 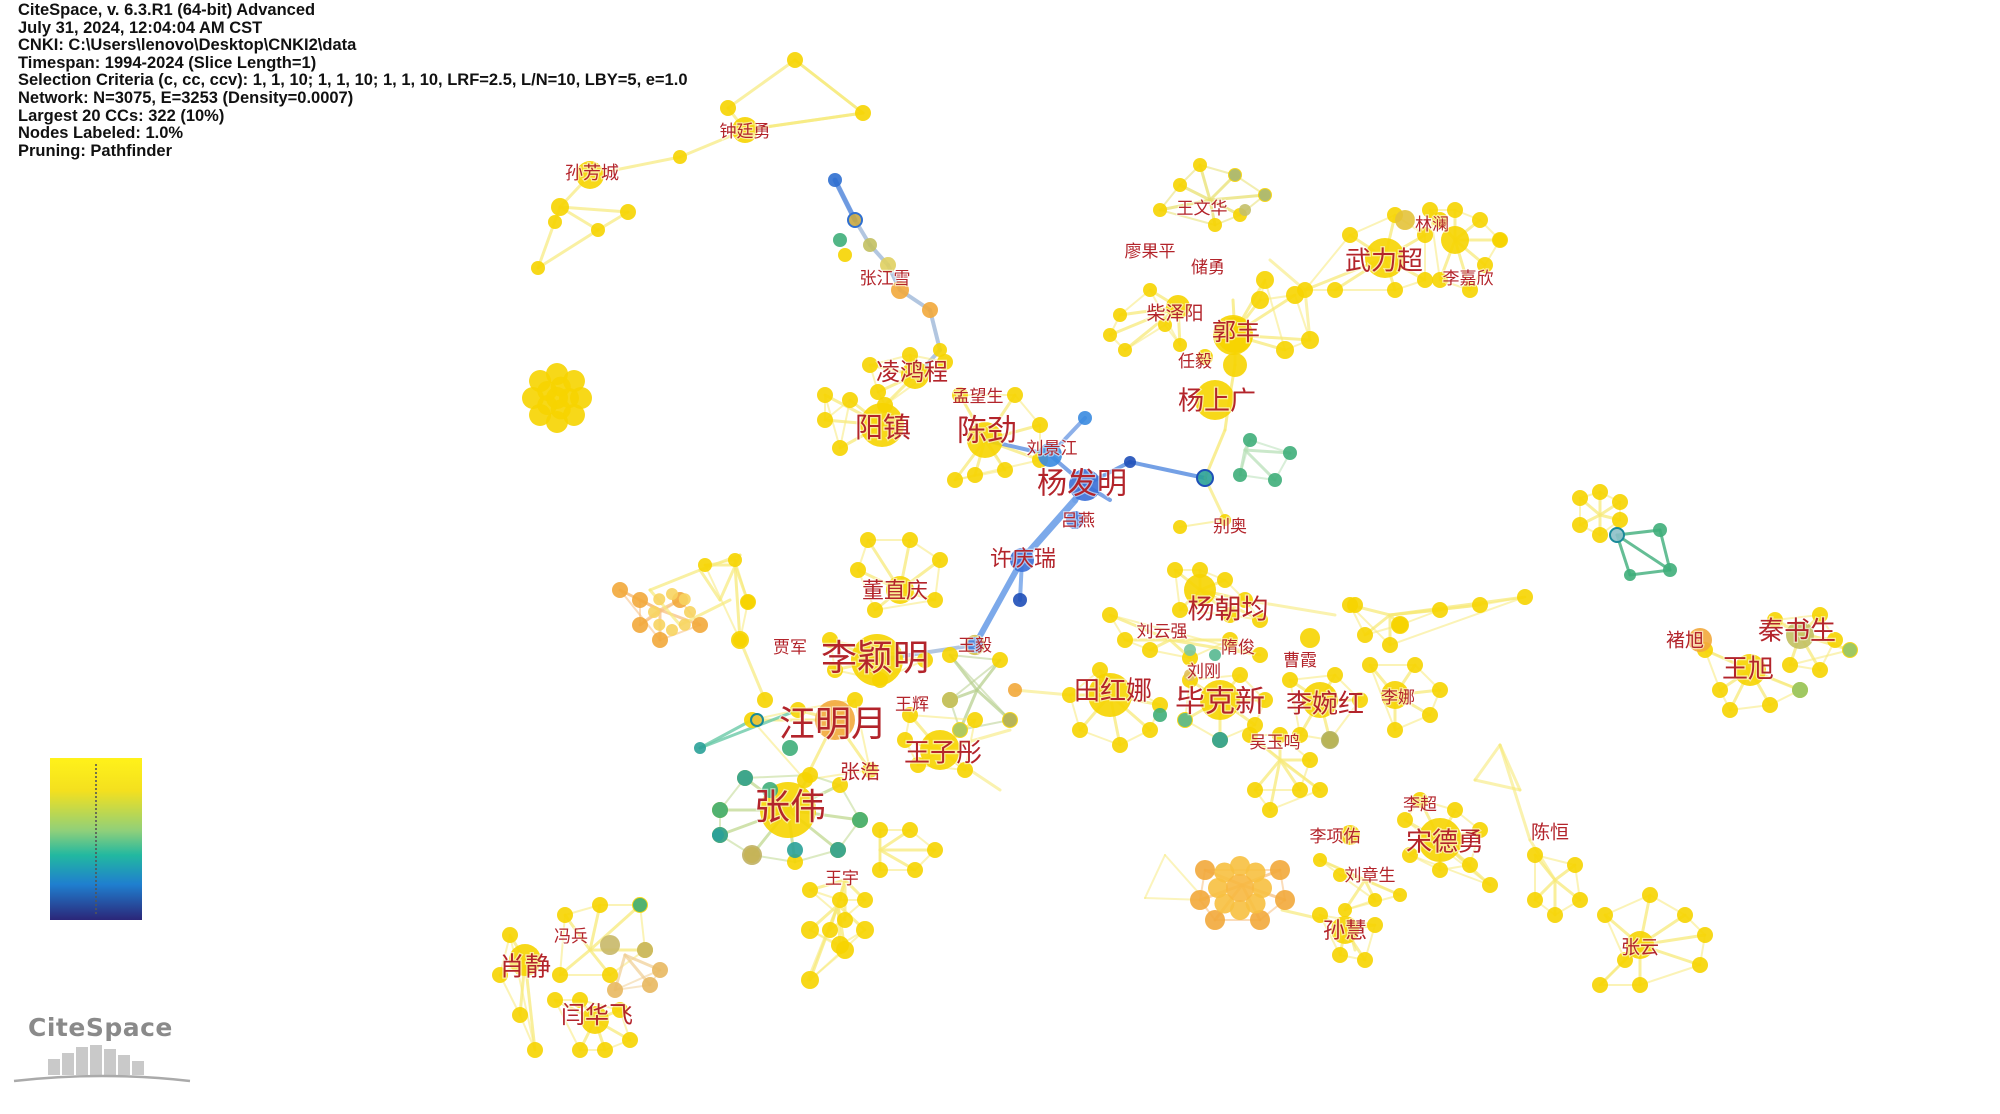 I want to click on author-label: 凌鸿程, so click(x=912, y=372).